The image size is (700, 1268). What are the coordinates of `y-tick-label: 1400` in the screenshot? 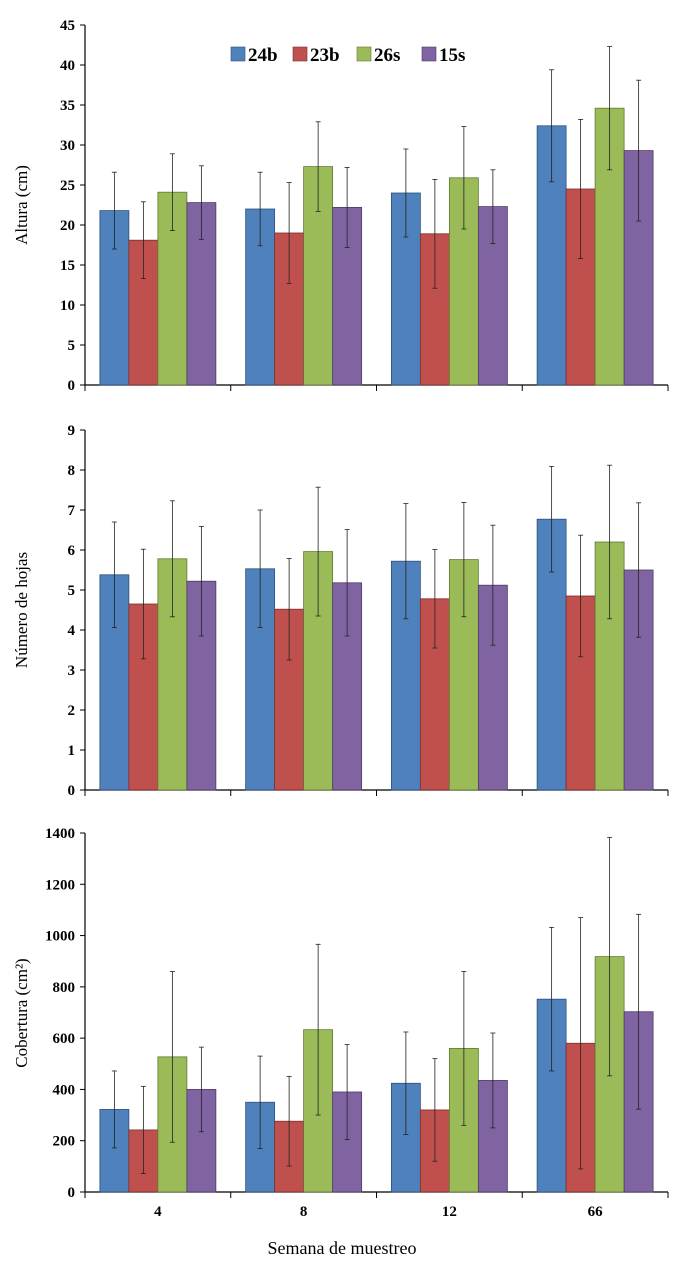 It's located at (60, 834).